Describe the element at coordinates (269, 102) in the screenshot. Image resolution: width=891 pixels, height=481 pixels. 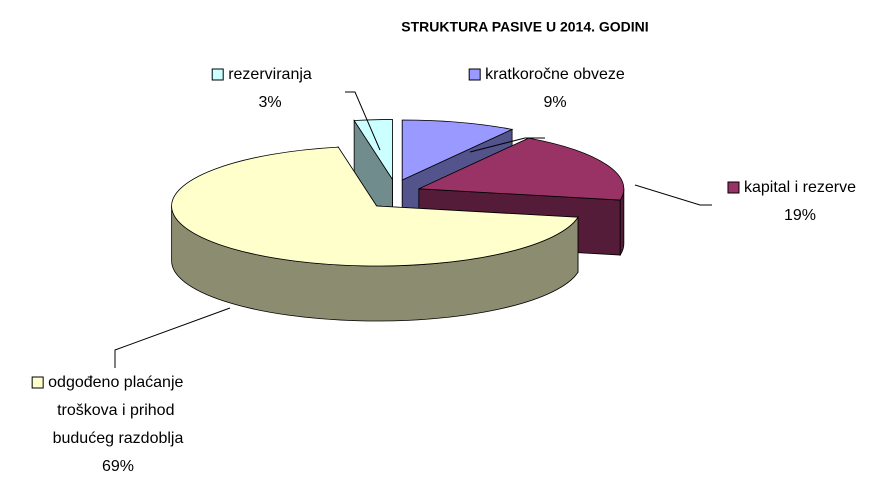
I see `data-label-value: 3%` at that location.